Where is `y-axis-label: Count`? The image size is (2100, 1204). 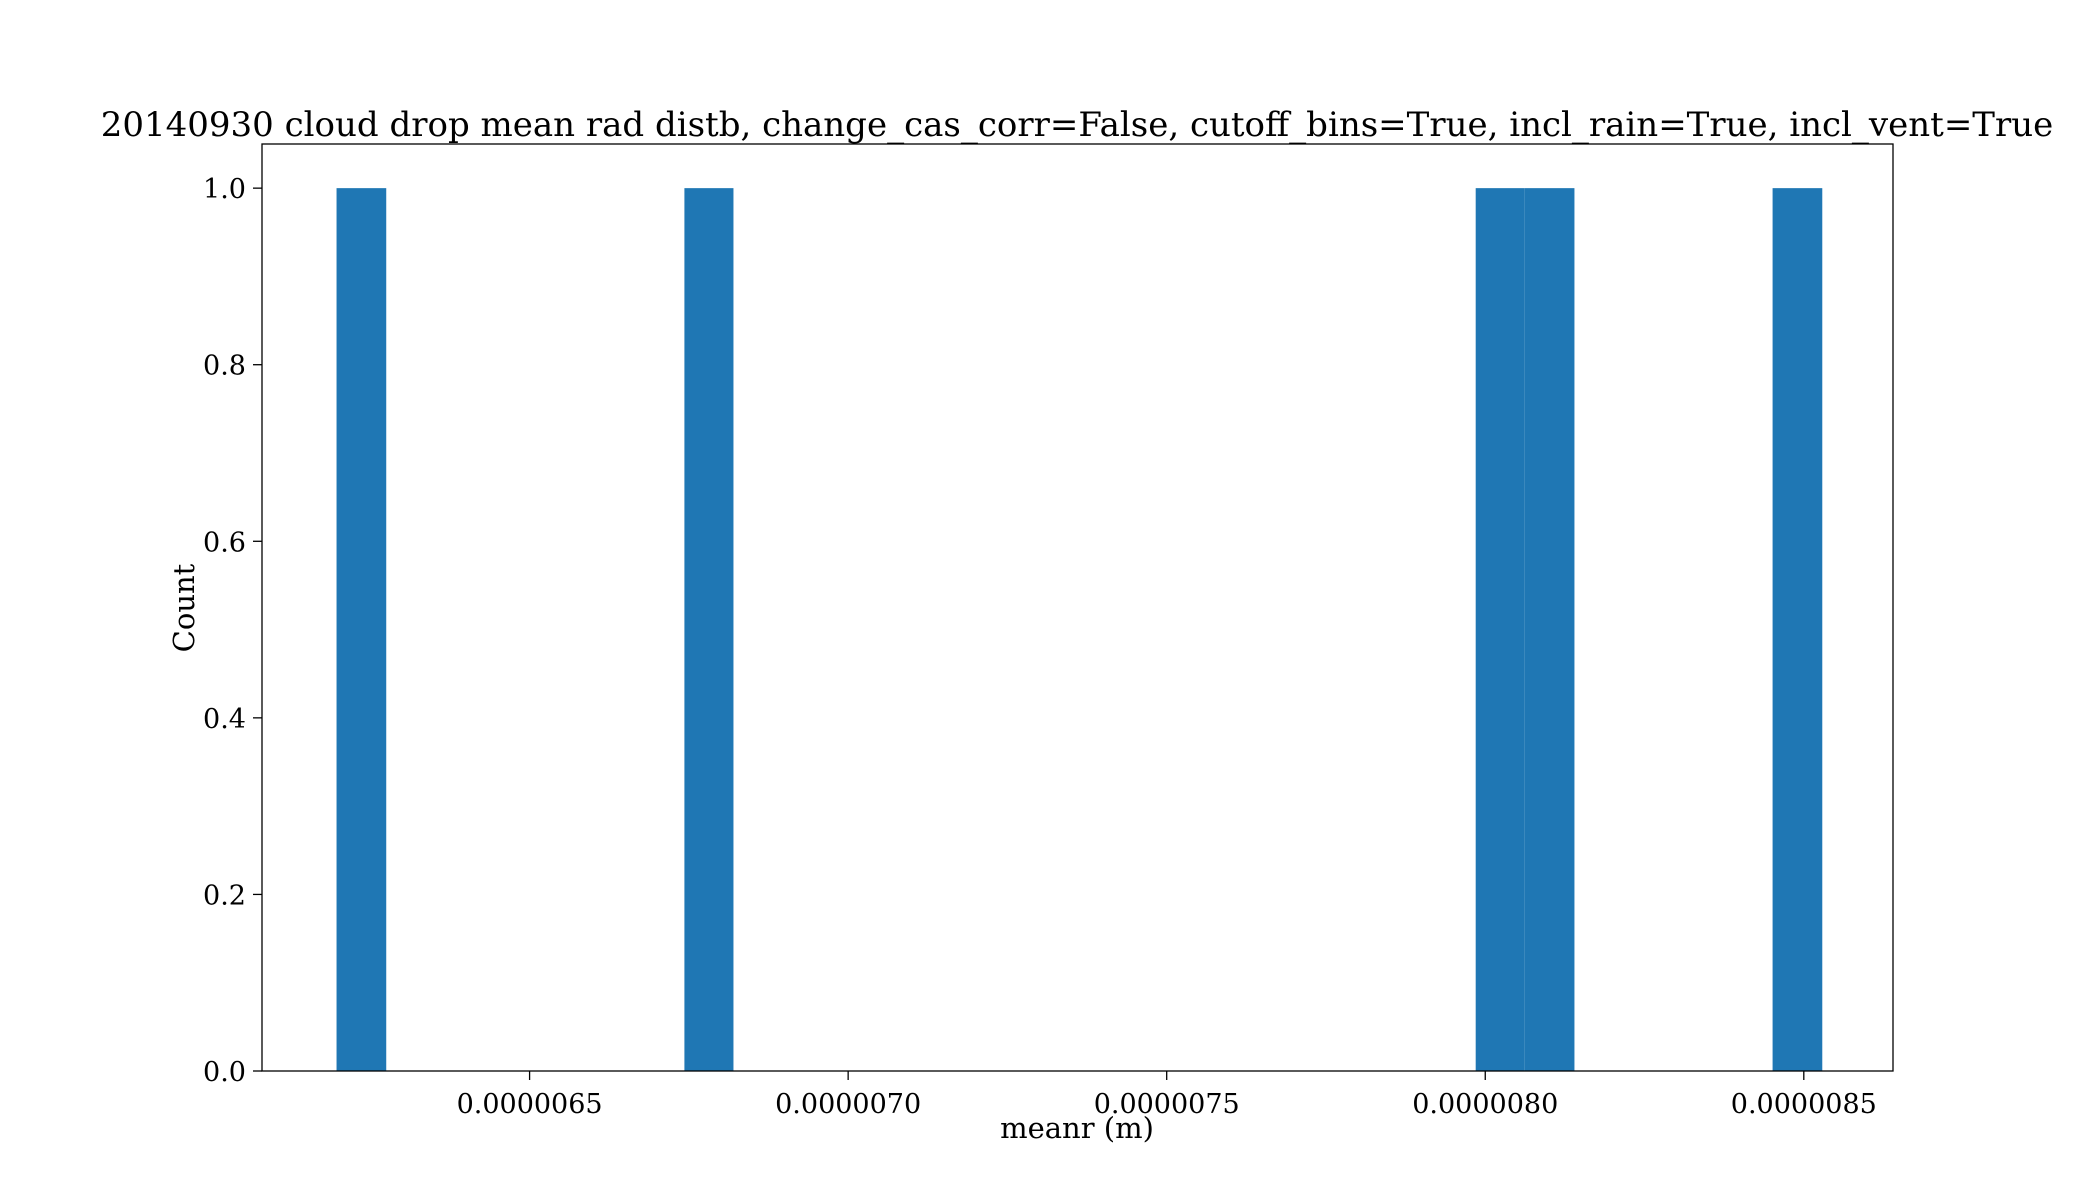
y-axis-label: Count is located at coordinates (184, 607).